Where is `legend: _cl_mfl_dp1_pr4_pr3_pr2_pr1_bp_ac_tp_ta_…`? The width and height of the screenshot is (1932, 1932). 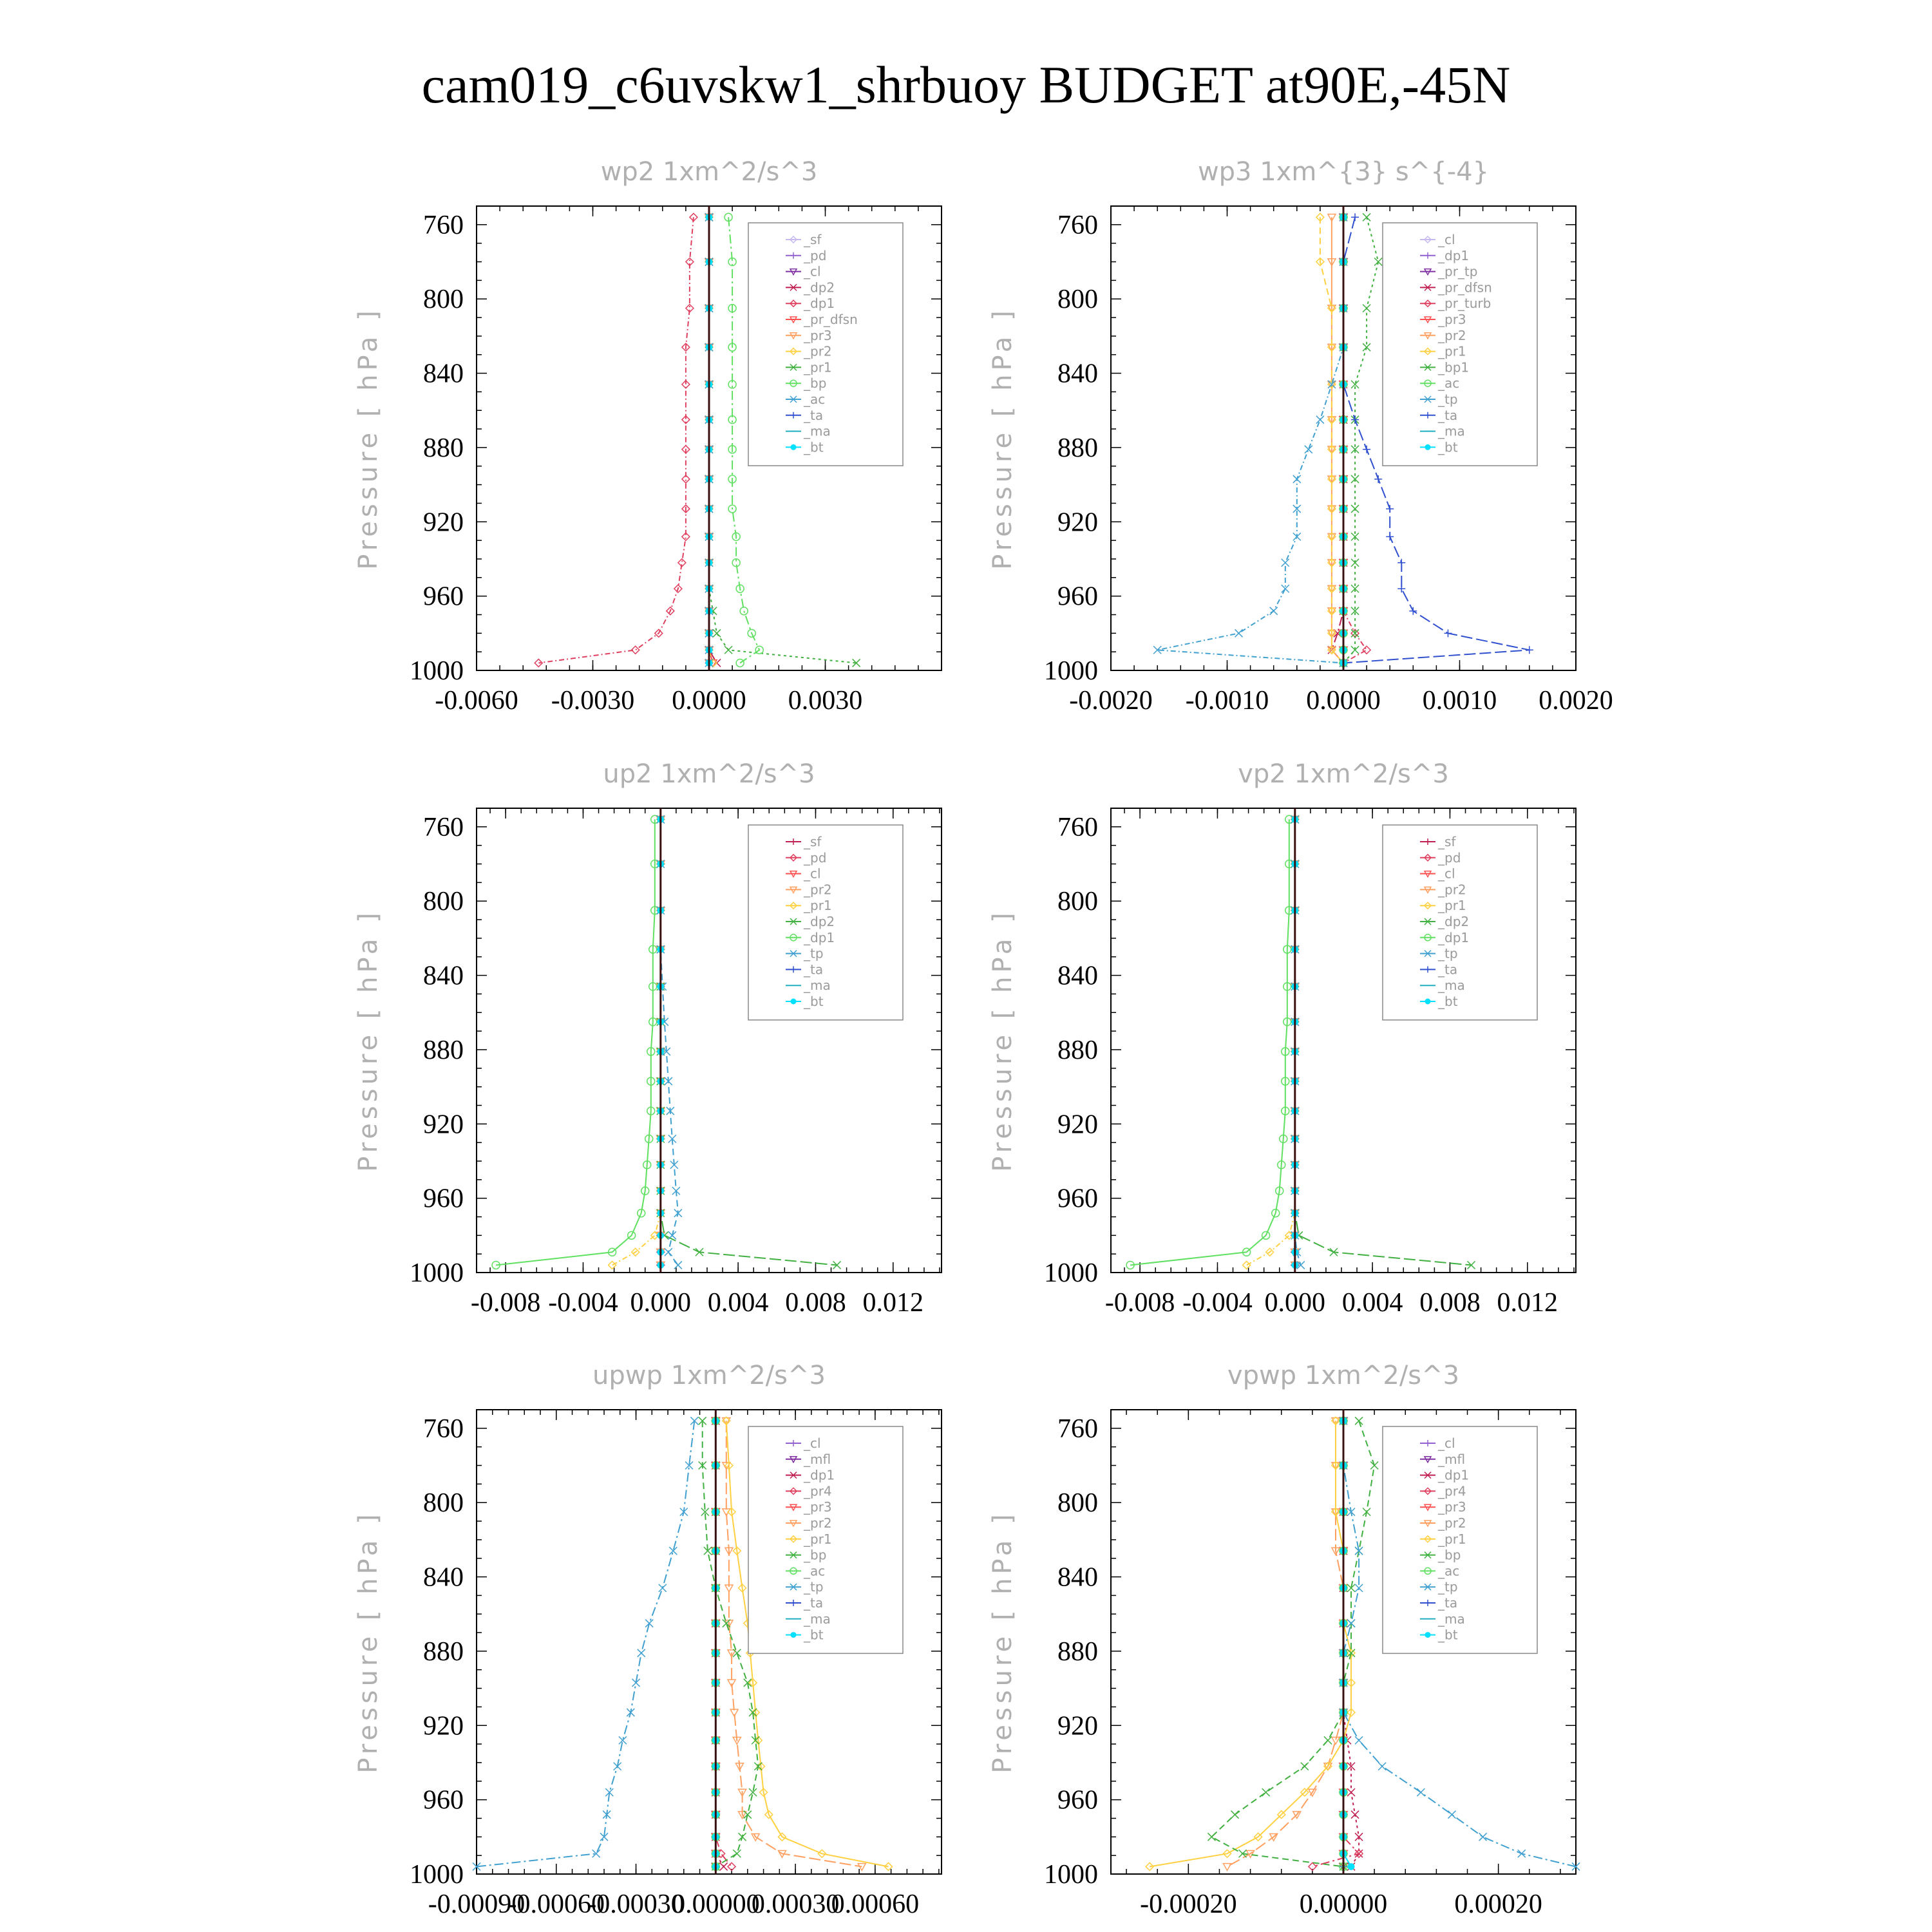
legend: _cl_mfl_dp1_pr4_pr3_pr2_pr1_bp_ac_tp_ta_… is located at coordinates (826, 1540).